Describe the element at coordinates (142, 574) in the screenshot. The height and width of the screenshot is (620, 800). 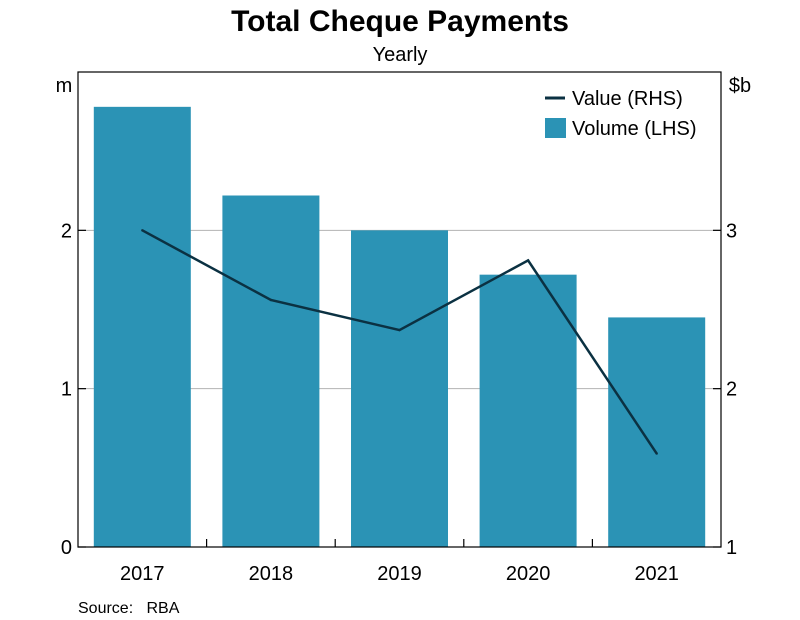
I see `x-tick-label: 2017` at that location.